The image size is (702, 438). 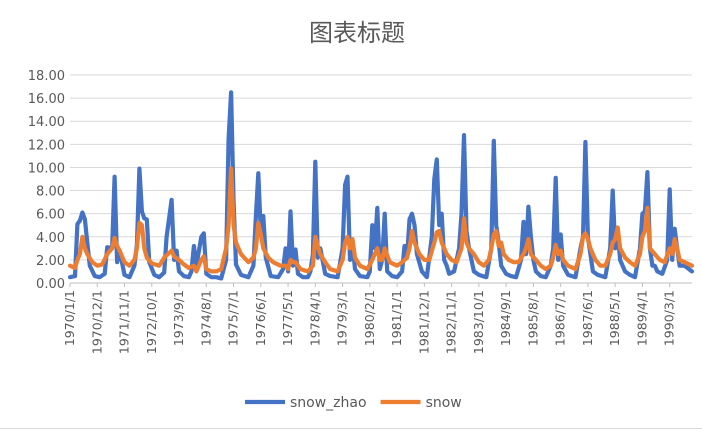 I want to click on x-tick-label: 1970/1/1, so click(x=69, y=318).